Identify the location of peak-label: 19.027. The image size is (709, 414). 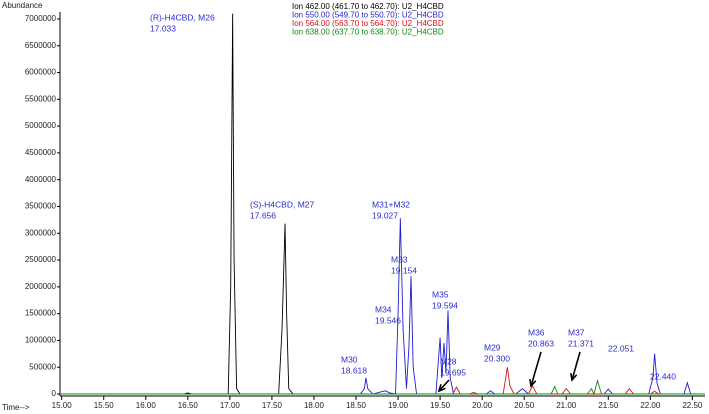
(385, 215).